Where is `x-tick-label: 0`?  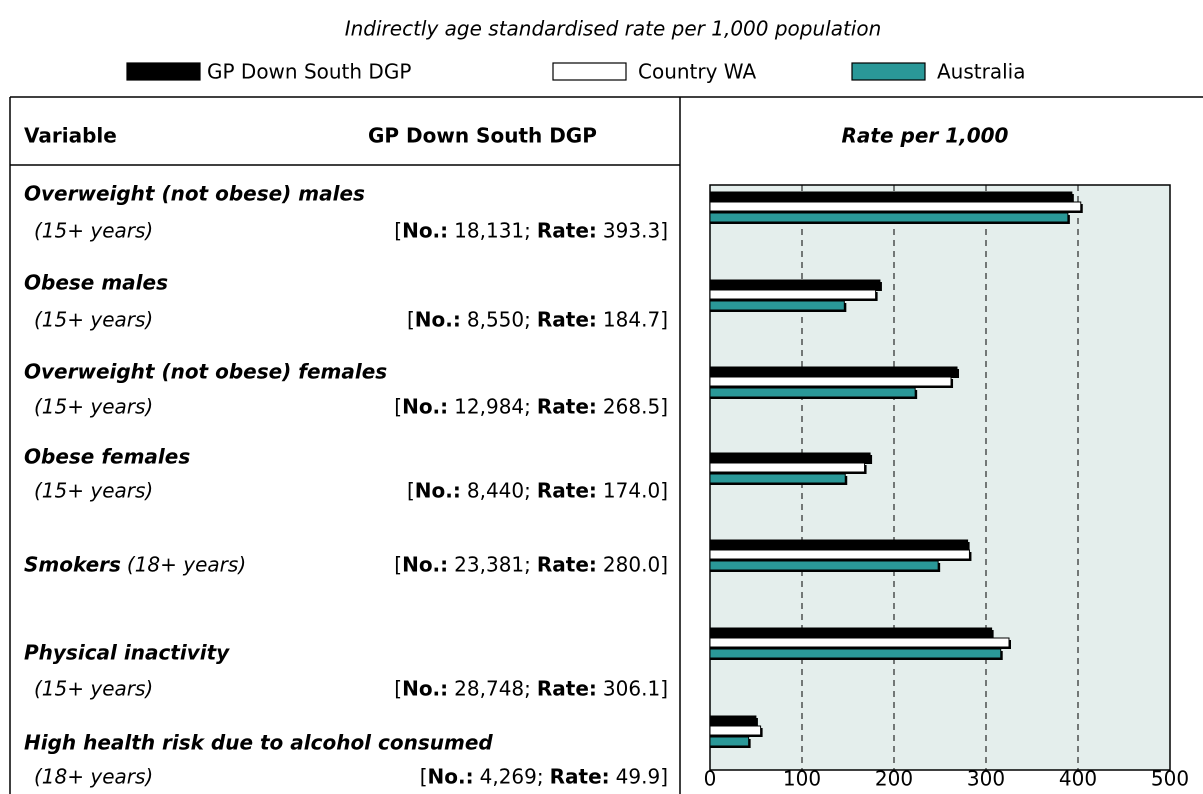
x-tick-label: 0 is located at coordinates (710, 779).